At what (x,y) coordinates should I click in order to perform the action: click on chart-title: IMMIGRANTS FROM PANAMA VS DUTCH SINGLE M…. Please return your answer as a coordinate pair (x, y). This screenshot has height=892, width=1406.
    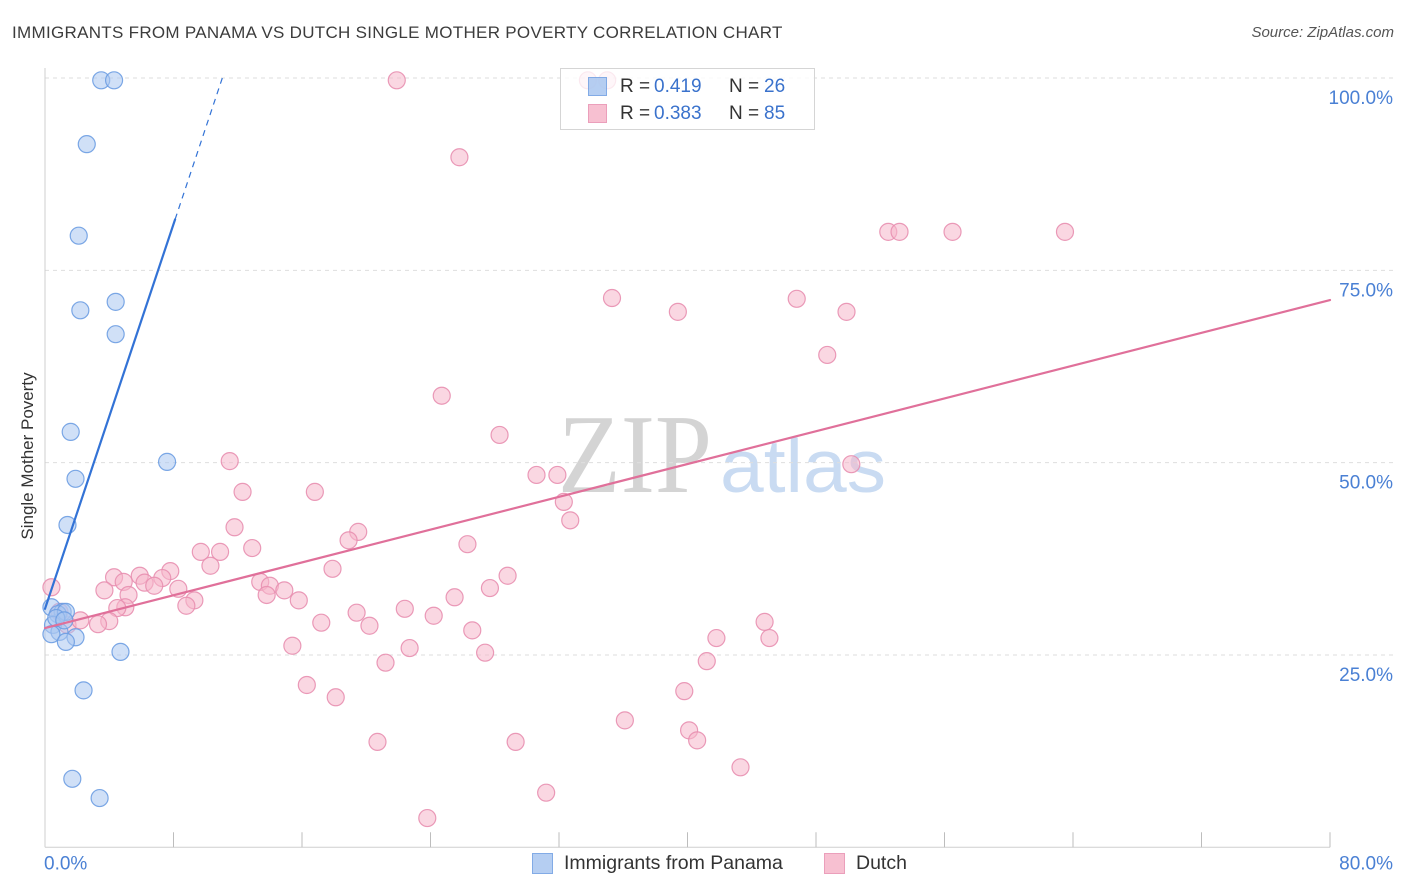
    Looking at the image, I should click on (397, 32).